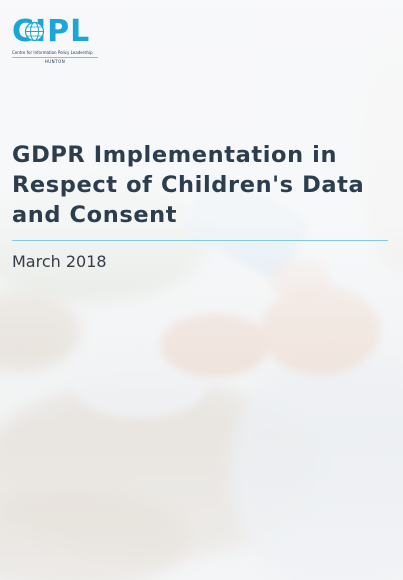 This screenshot has width=403, height=580. I want to click on logo-divider, so click(55, 57).